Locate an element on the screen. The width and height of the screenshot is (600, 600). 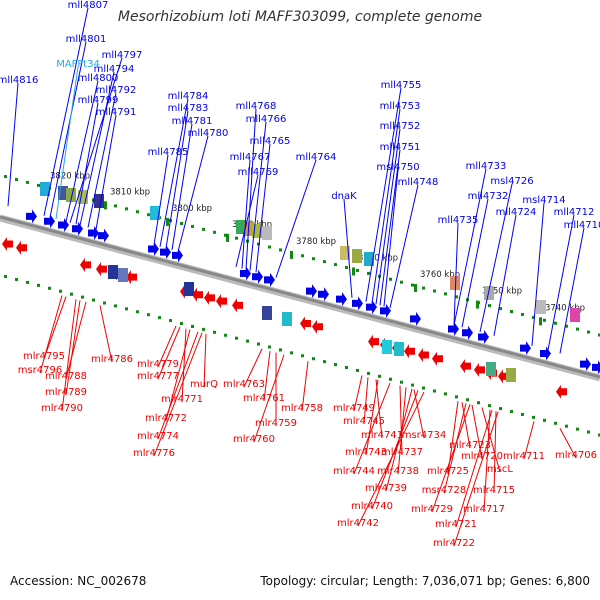
reverse-gene-label: mlr4790 is located at coordinates (62, 408).